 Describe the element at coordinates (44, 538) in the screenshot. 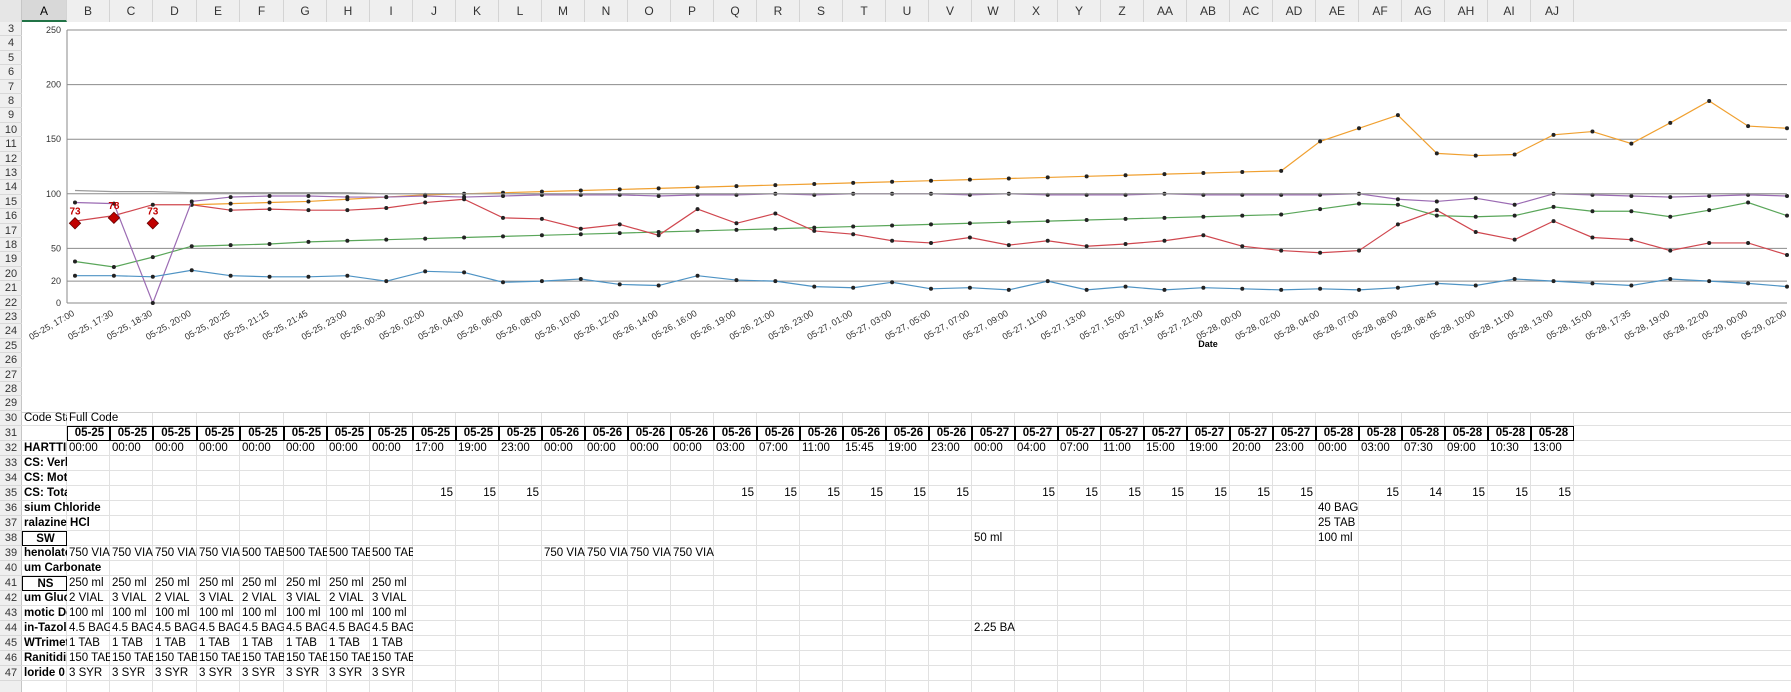

I see `cell-row-label-38: SW` at that location.